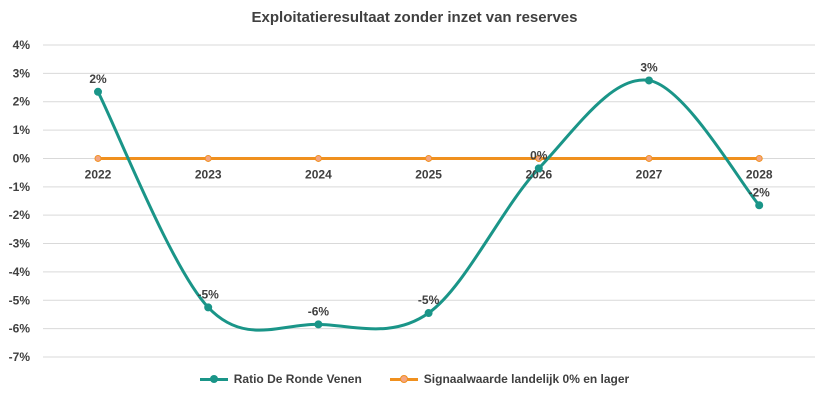 The image size is (829, 402). What do you see at coordinates (538, 174) in the screenshot?
I see `x-tick-label: 2026` at bounding box center [538, 174].